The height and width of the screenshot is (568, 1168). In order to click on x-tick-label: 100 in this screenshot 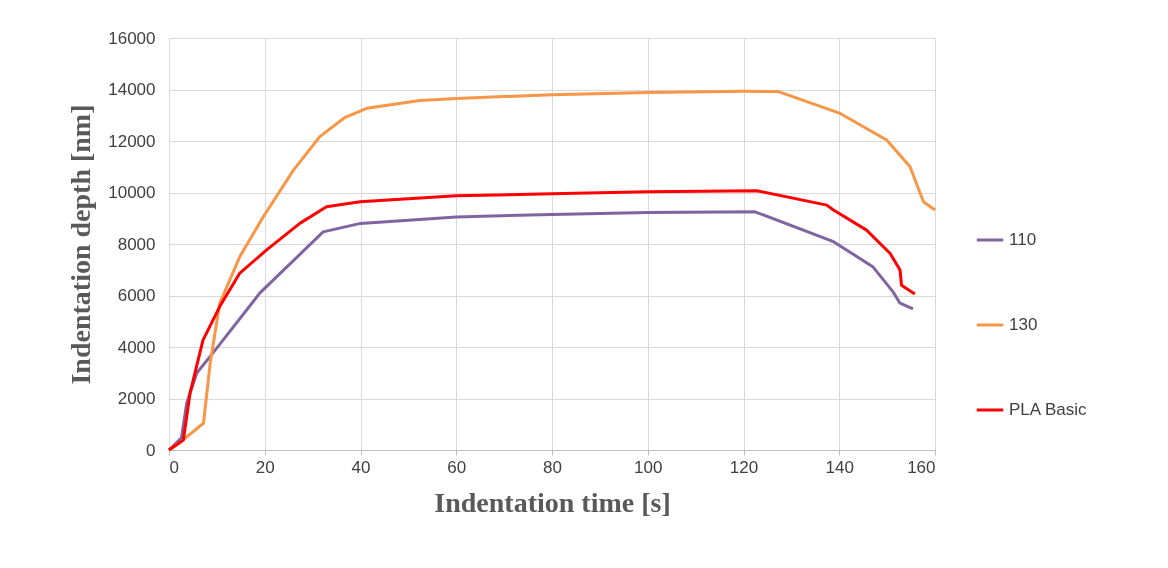, I will do `click(648, 467)`.